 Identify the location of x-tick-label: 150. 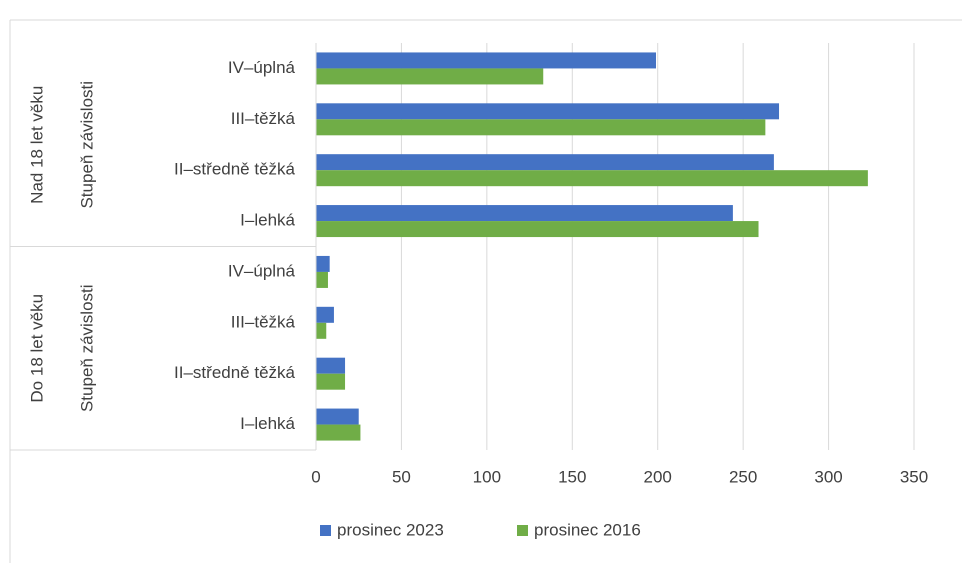
(572, 476).